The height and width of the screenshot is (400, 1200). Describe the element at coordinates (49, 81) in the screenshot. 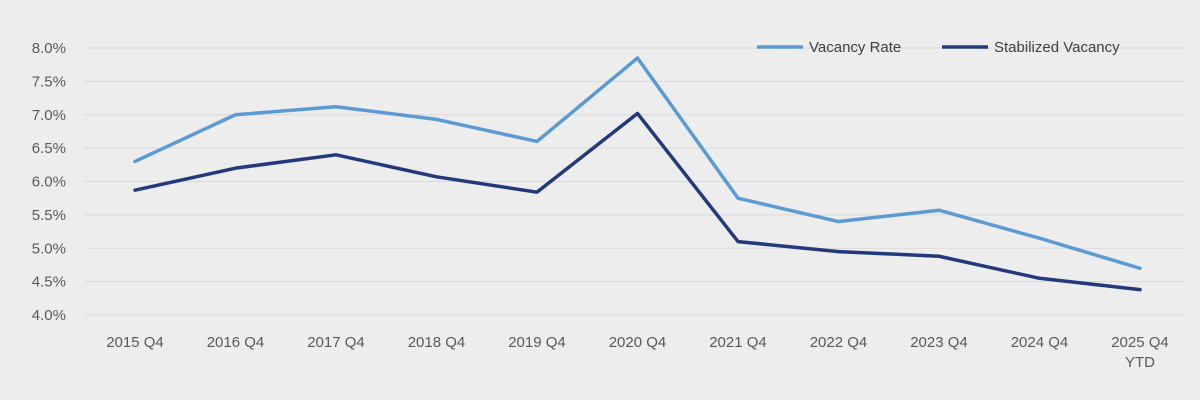

I see `y-tick-label: 7.5%` at that location.